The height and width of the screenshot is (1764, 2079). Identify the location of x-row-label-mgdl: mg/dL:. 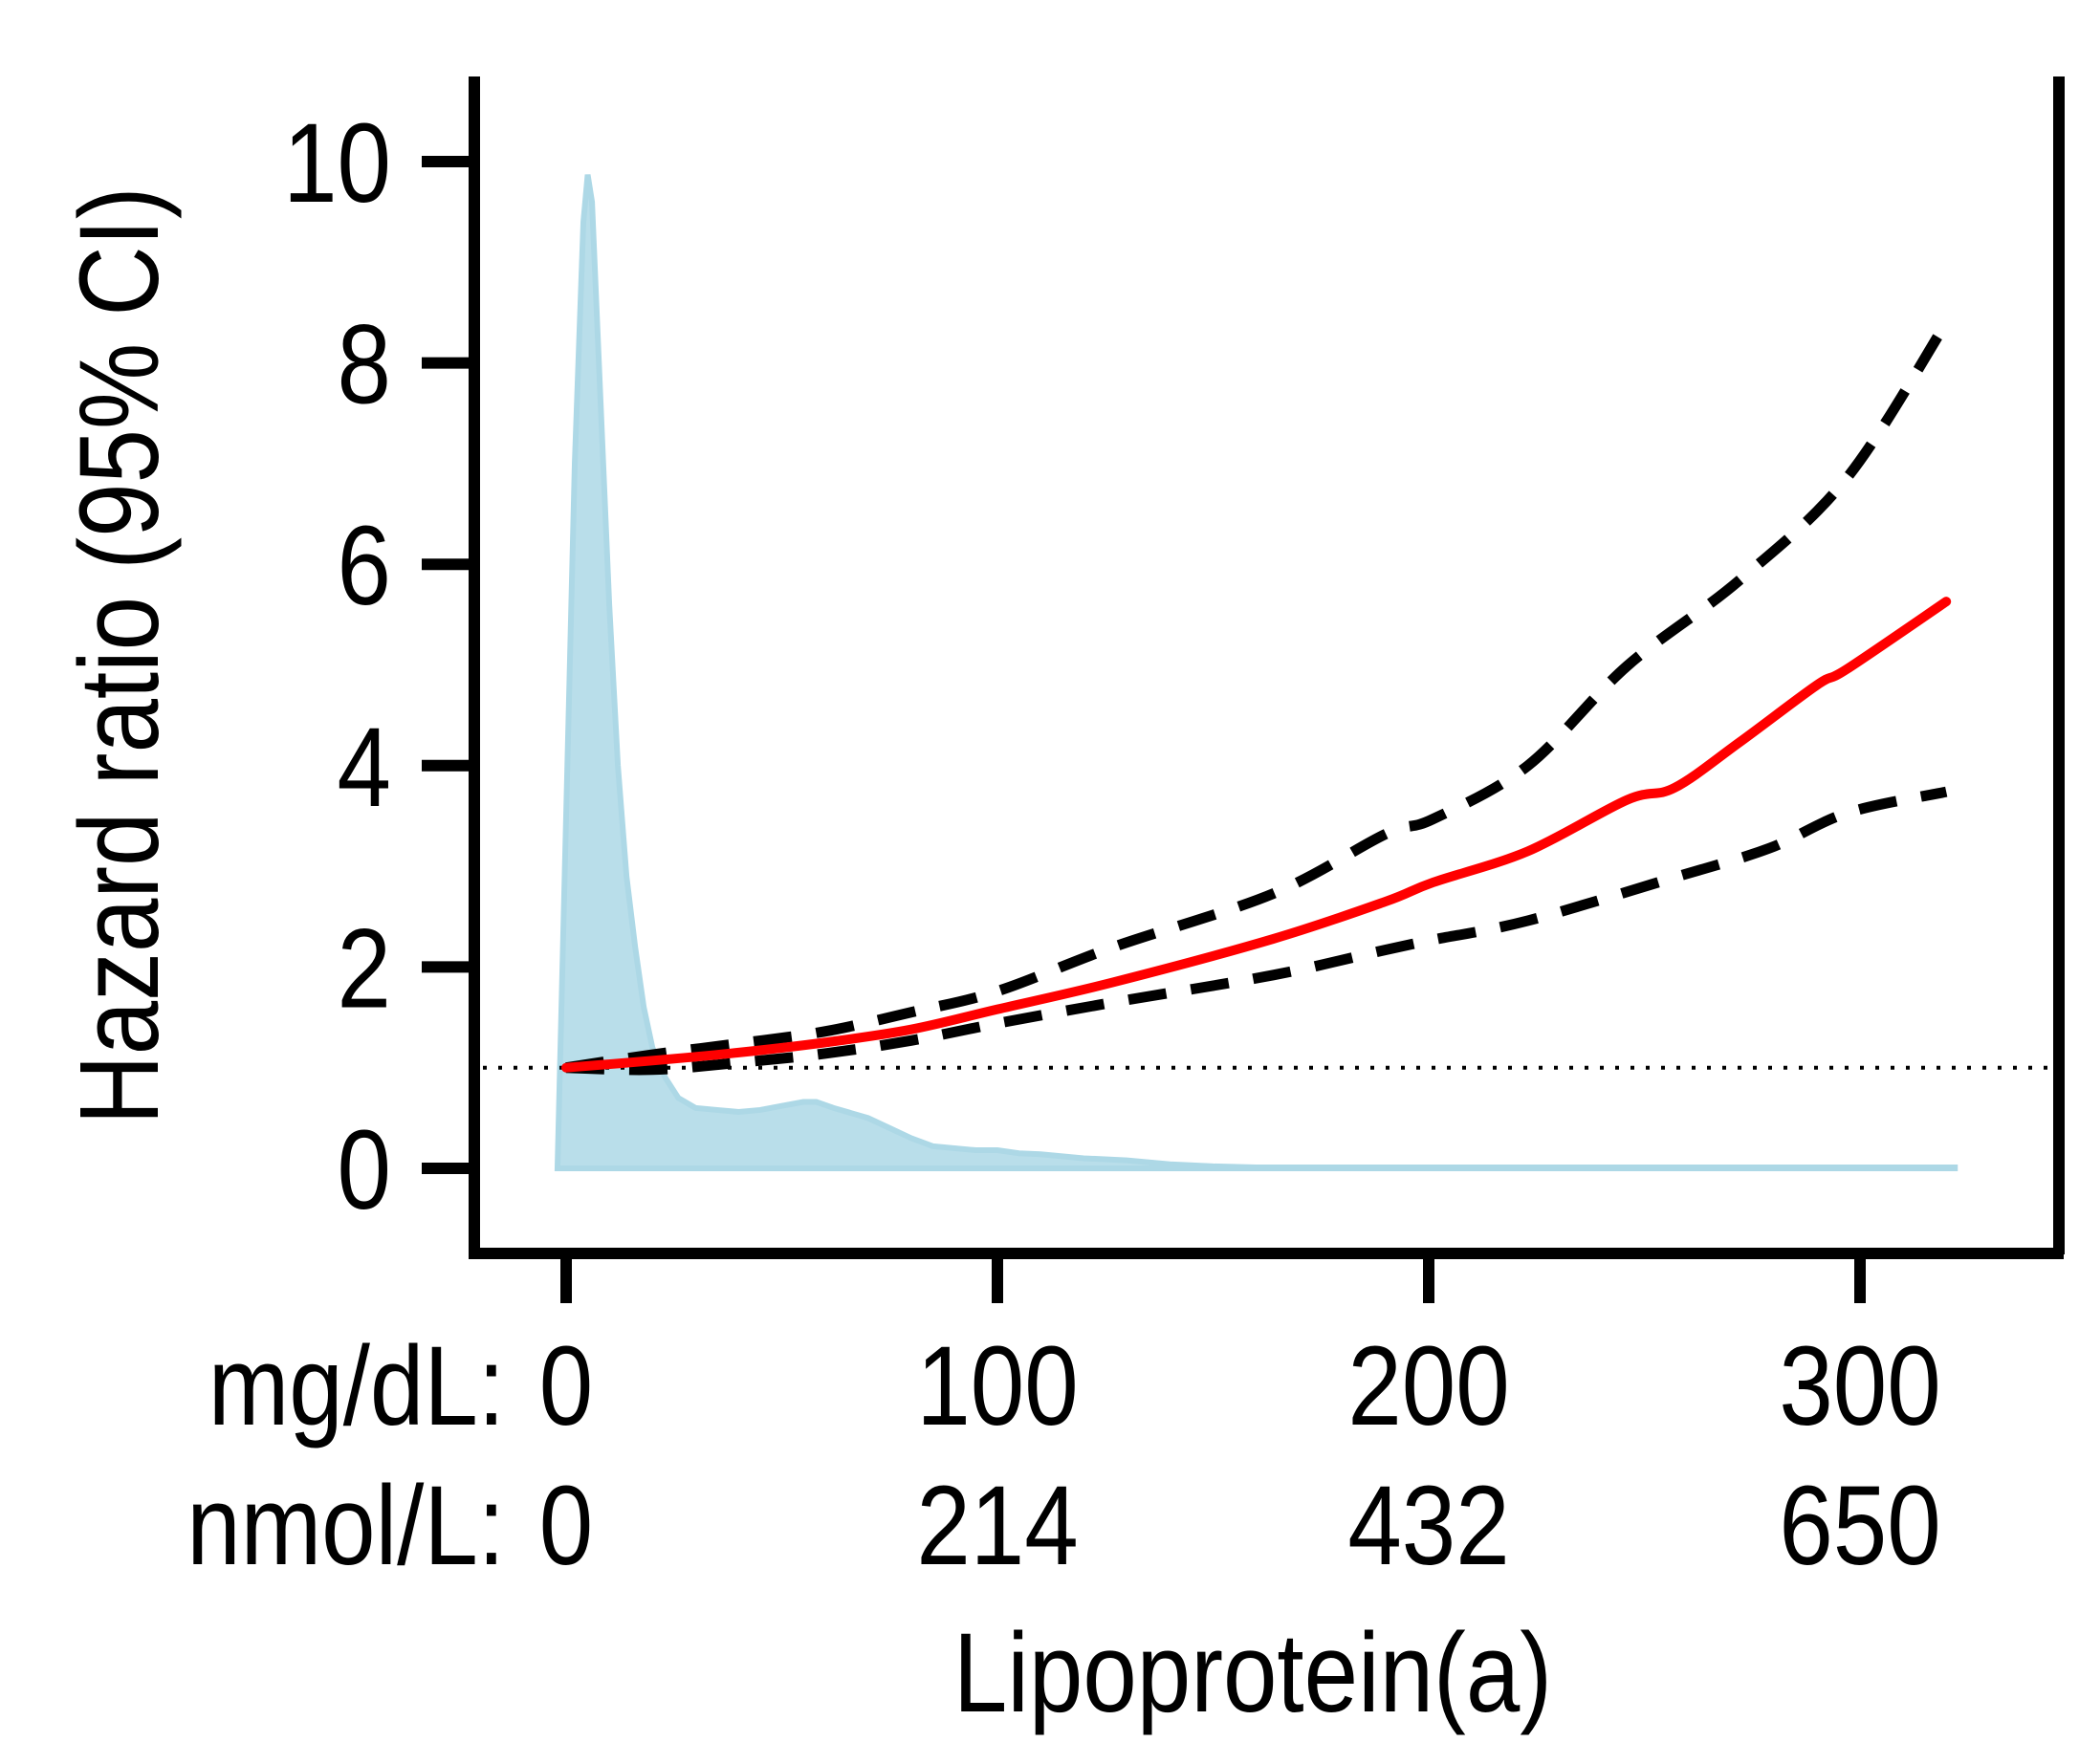
(356, 1386).